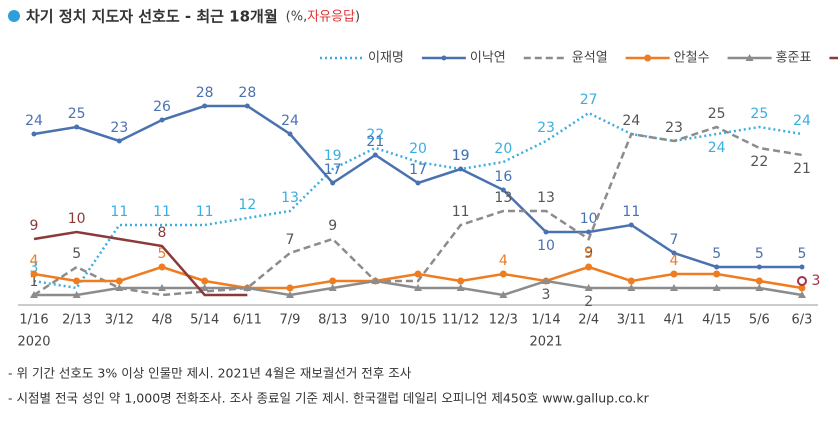  What do you see at coordinates (488, 58) in the screenshot?
I see `legend-label: 이낙연` at bounding box center [488, 58].